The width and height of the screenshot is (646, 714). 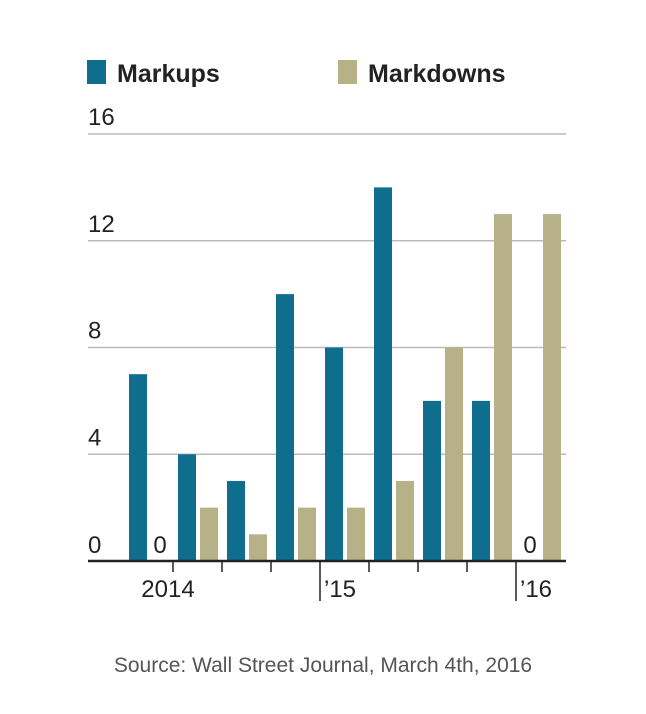 What do you see at coordinates (96, 72) in the screenshot?
I see `legend-swatch-markups` at bounding box center [96, 72].